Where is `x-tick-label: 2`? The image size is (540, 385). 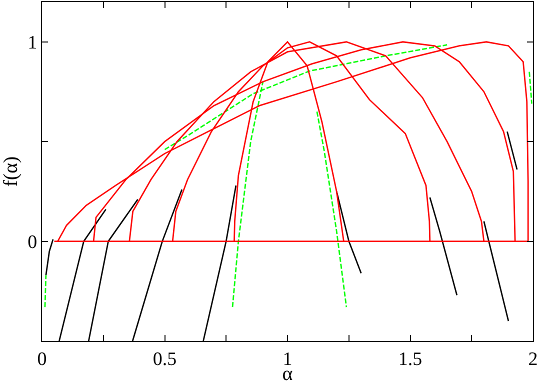 x-tick-label: 2 is located at coordinates (533, 359).